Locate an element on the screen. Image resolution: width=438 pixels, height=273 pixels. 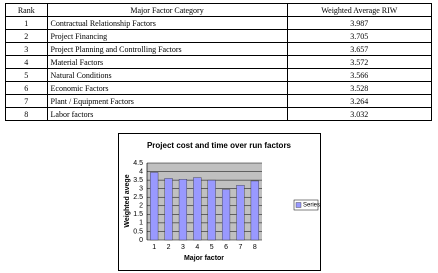
y-tick-label: 2.5 is located at coordinates (138, 197).